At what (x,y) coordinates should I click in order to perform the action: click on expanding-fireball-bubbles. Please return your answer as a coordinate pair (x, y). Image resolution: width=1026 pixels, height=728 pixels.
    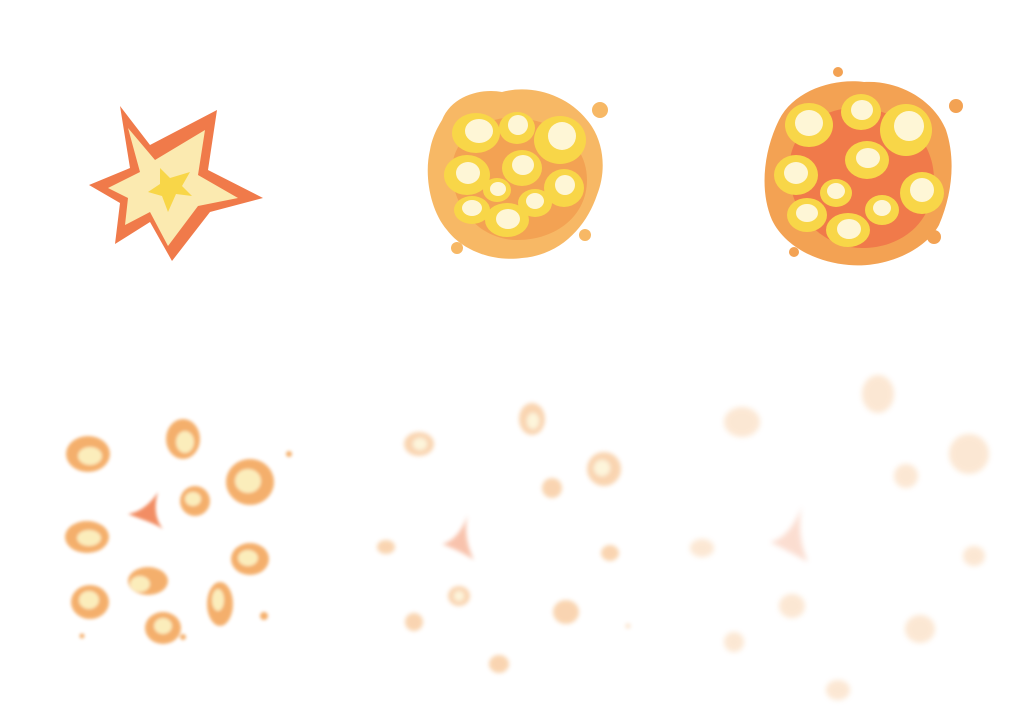
    Looking at the image, I should click on (859, 170).